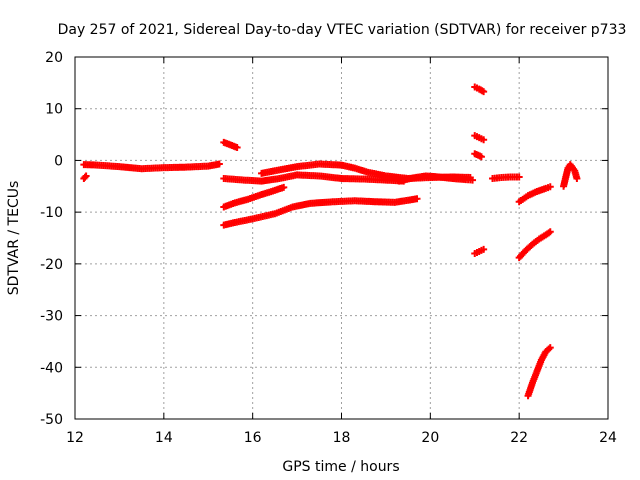 This screenshot has width=640, height=480. Describe the element at coordinates (51, 265) in the screenshot. I see `y-tick-label: -20` at that location.